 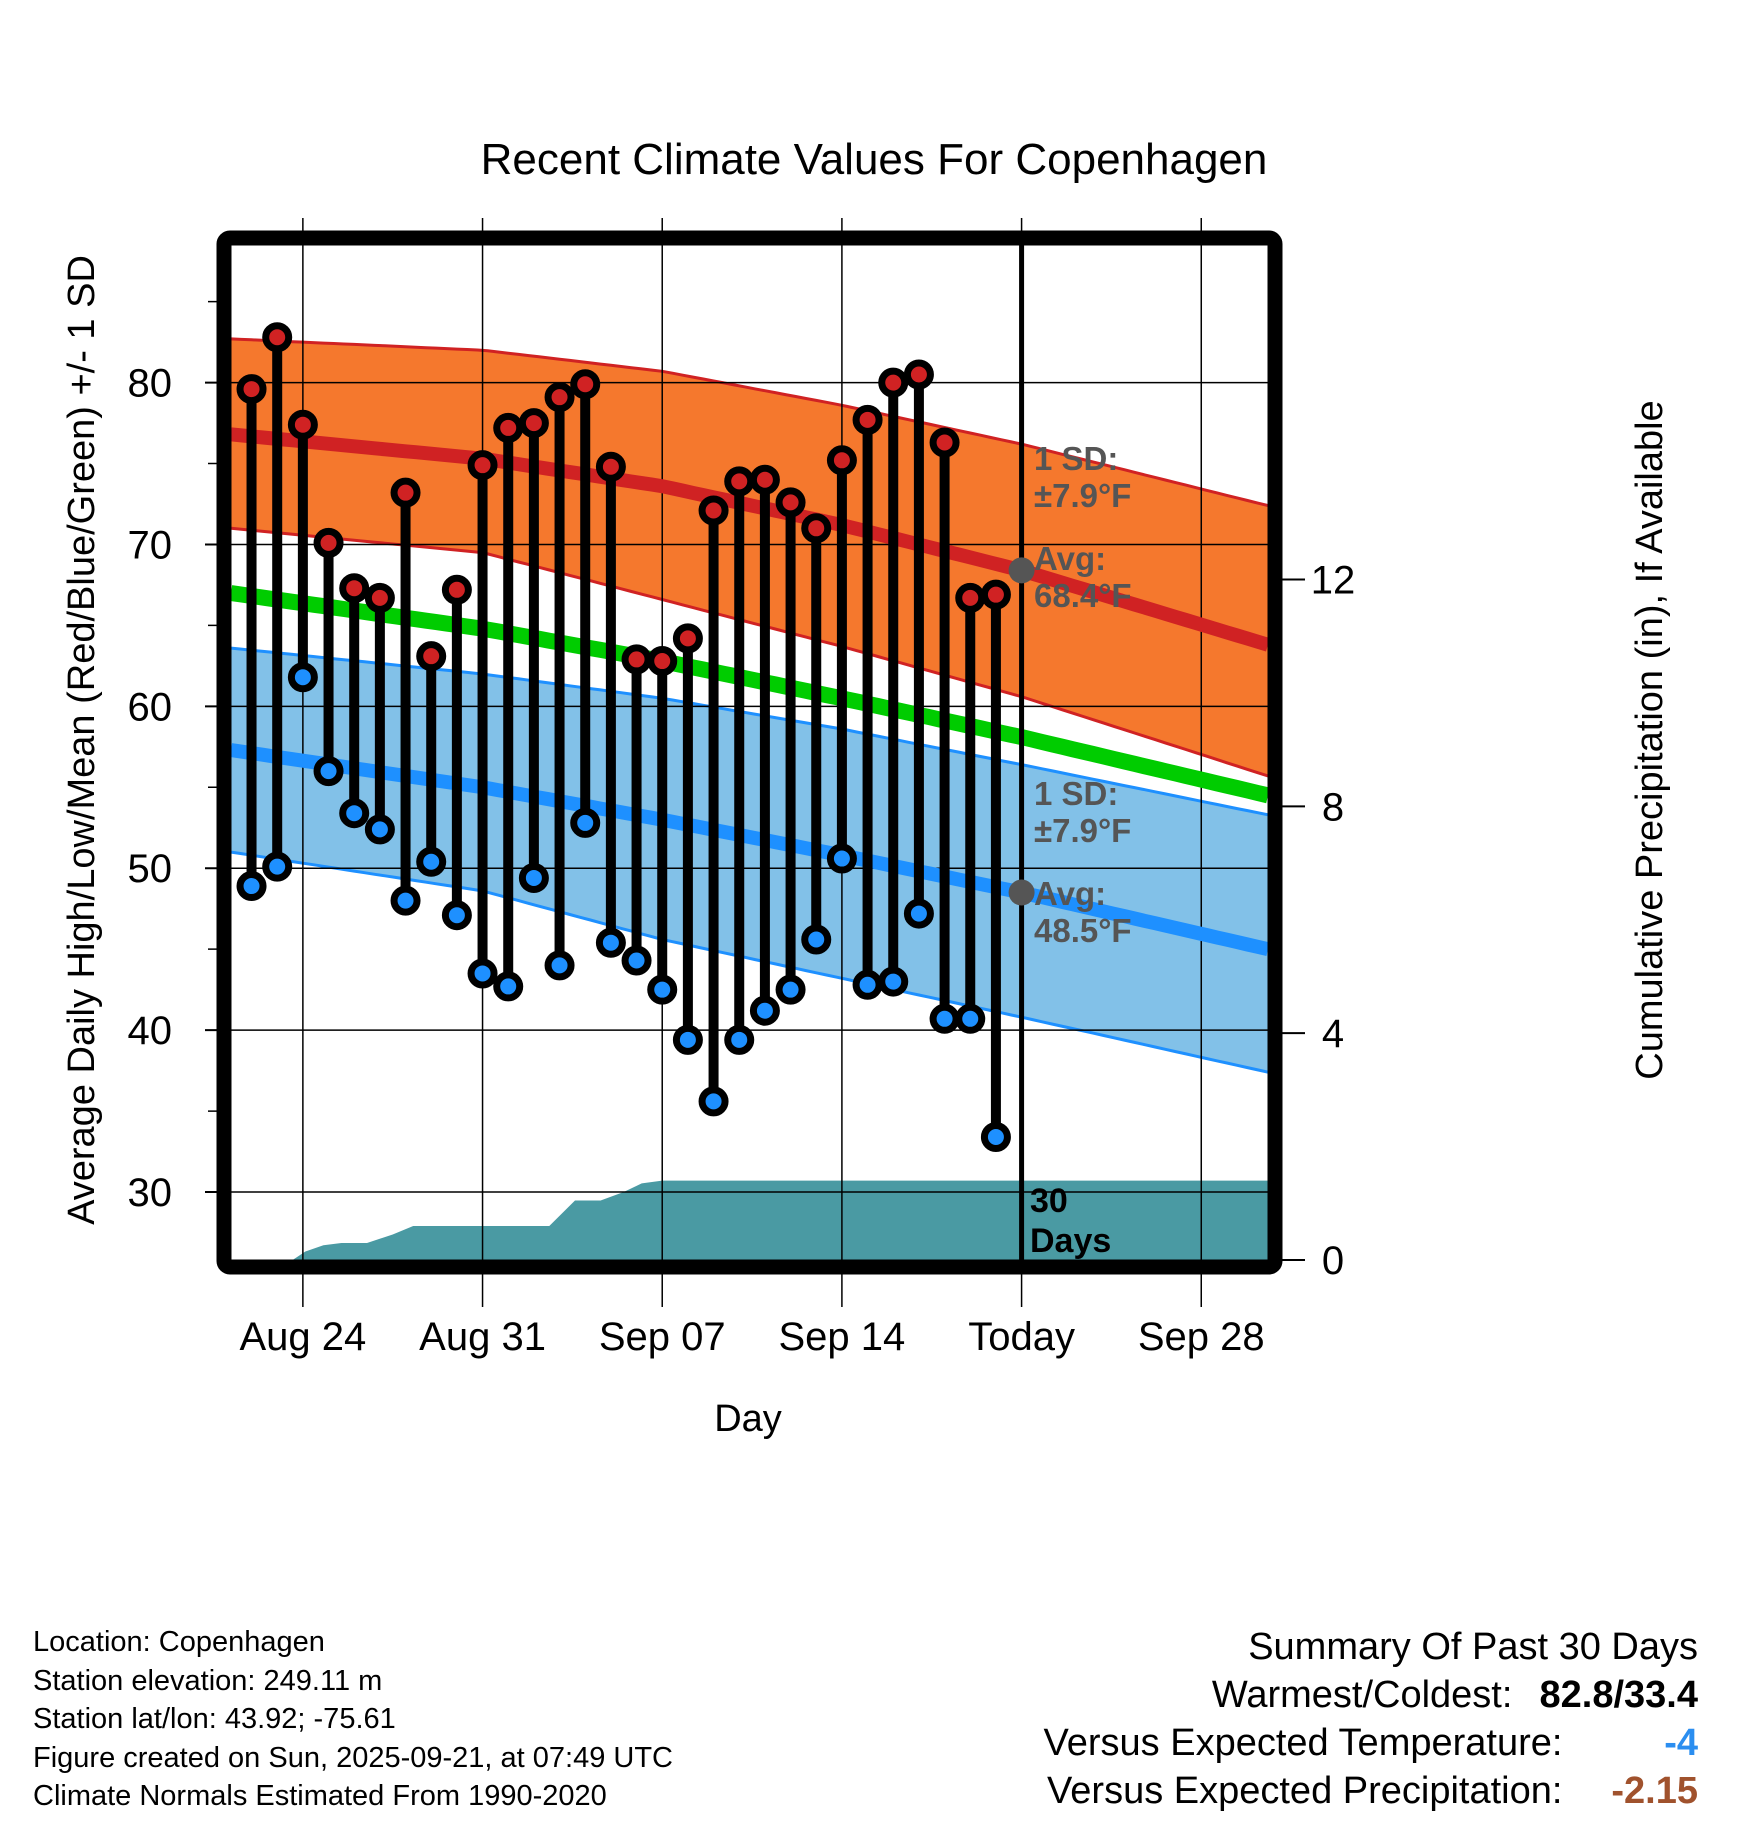 I want to click on summary-temp: Versus Expected Temperature: -4, so click(x=1371, y=1743).